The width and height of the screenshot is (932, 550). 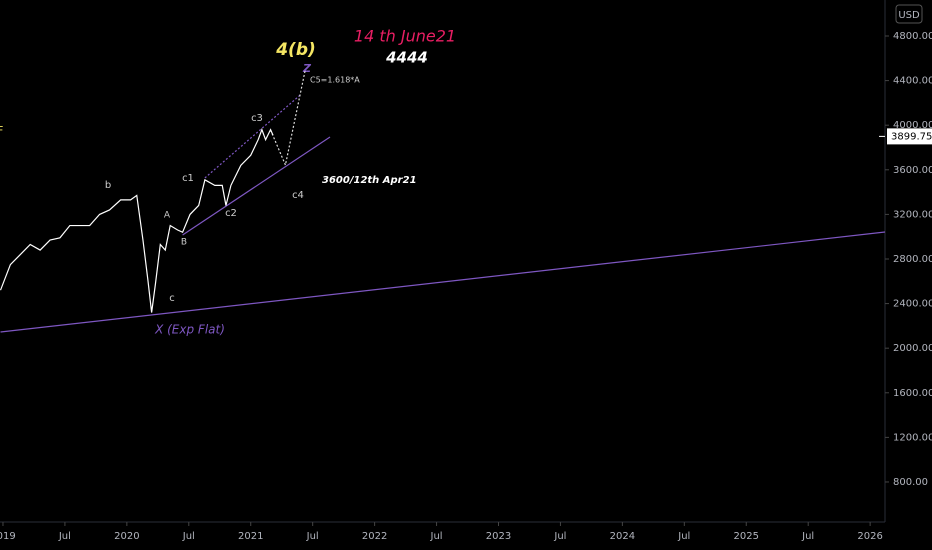 What do you see at coordinates (912, 437) in the screenshot?
I see `y-tick-label: 1200.00` at bounding box center [912, 437].